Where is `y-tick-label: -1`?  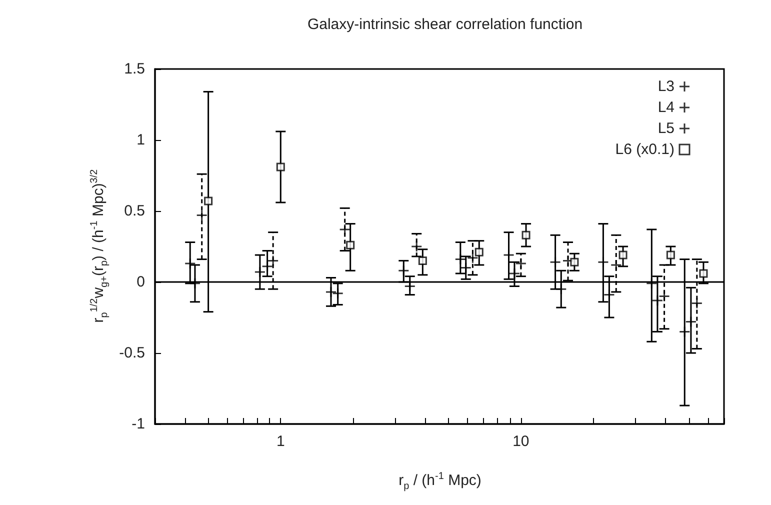
y-tick-label: -1 is located at coordinates (138, 424).